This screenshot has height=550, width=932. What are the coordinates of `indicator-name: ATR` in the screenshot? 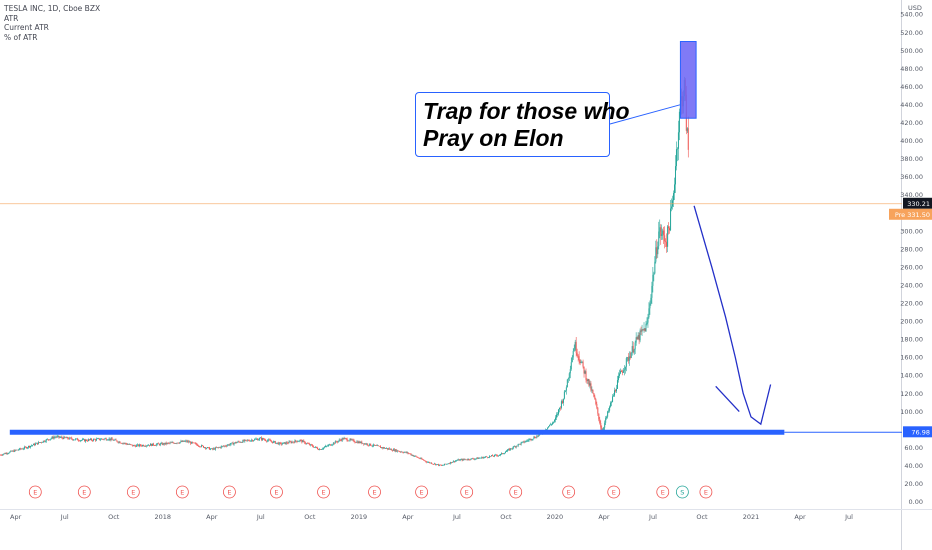 It's located at (11, 18).